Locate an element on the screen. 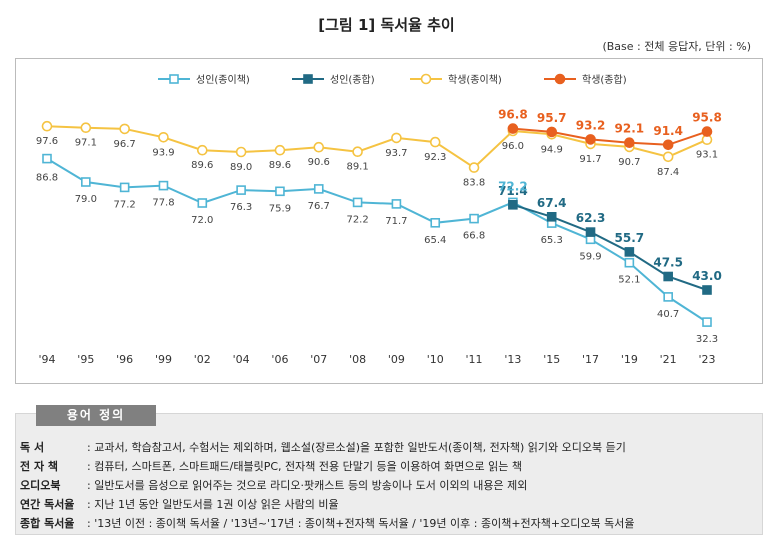 This screenshot has width=773, height=547. data-label: 91.4 is located at coordinates (668, 131).